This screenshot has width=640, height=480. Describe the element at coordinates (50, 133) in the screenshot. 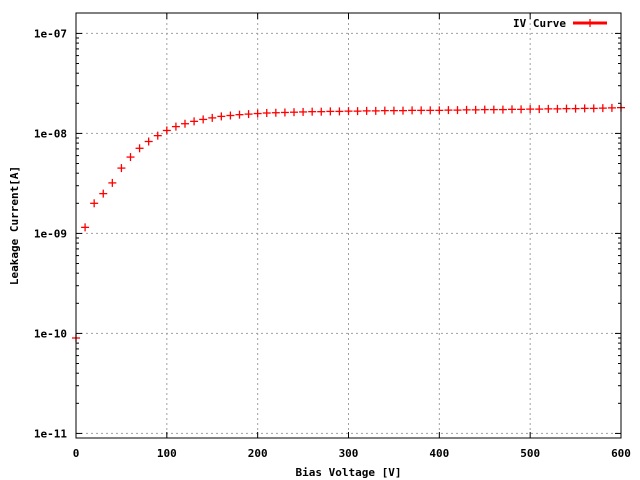

I see `y-tick-label: 1e-08` at that location.